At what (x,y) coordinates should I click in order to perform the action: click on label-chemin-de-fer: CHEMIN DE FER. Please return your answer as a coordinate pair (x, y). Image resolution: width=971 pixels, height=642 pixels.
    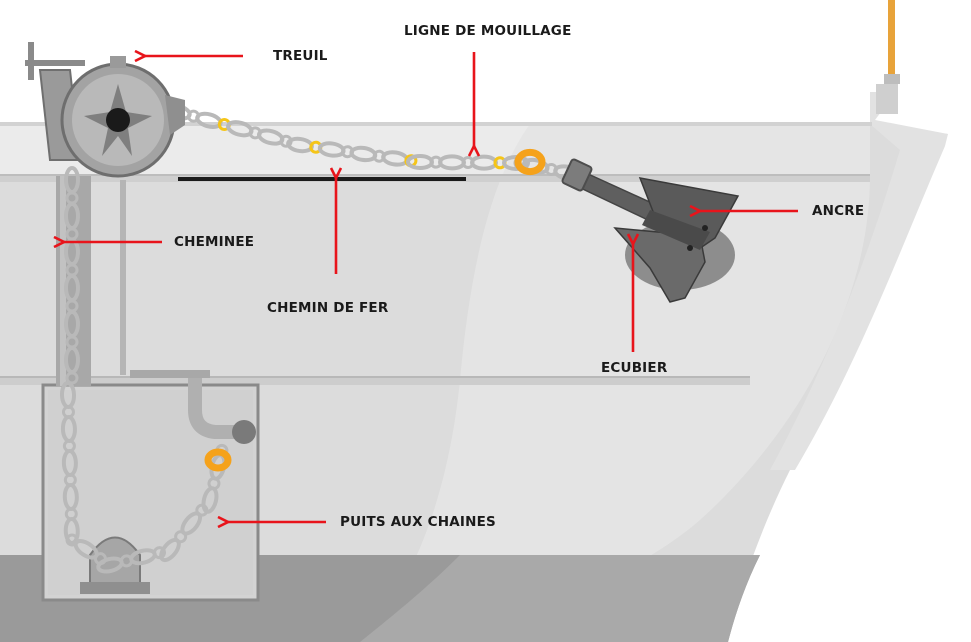
    Looking at the image, I should click on (328, 308).